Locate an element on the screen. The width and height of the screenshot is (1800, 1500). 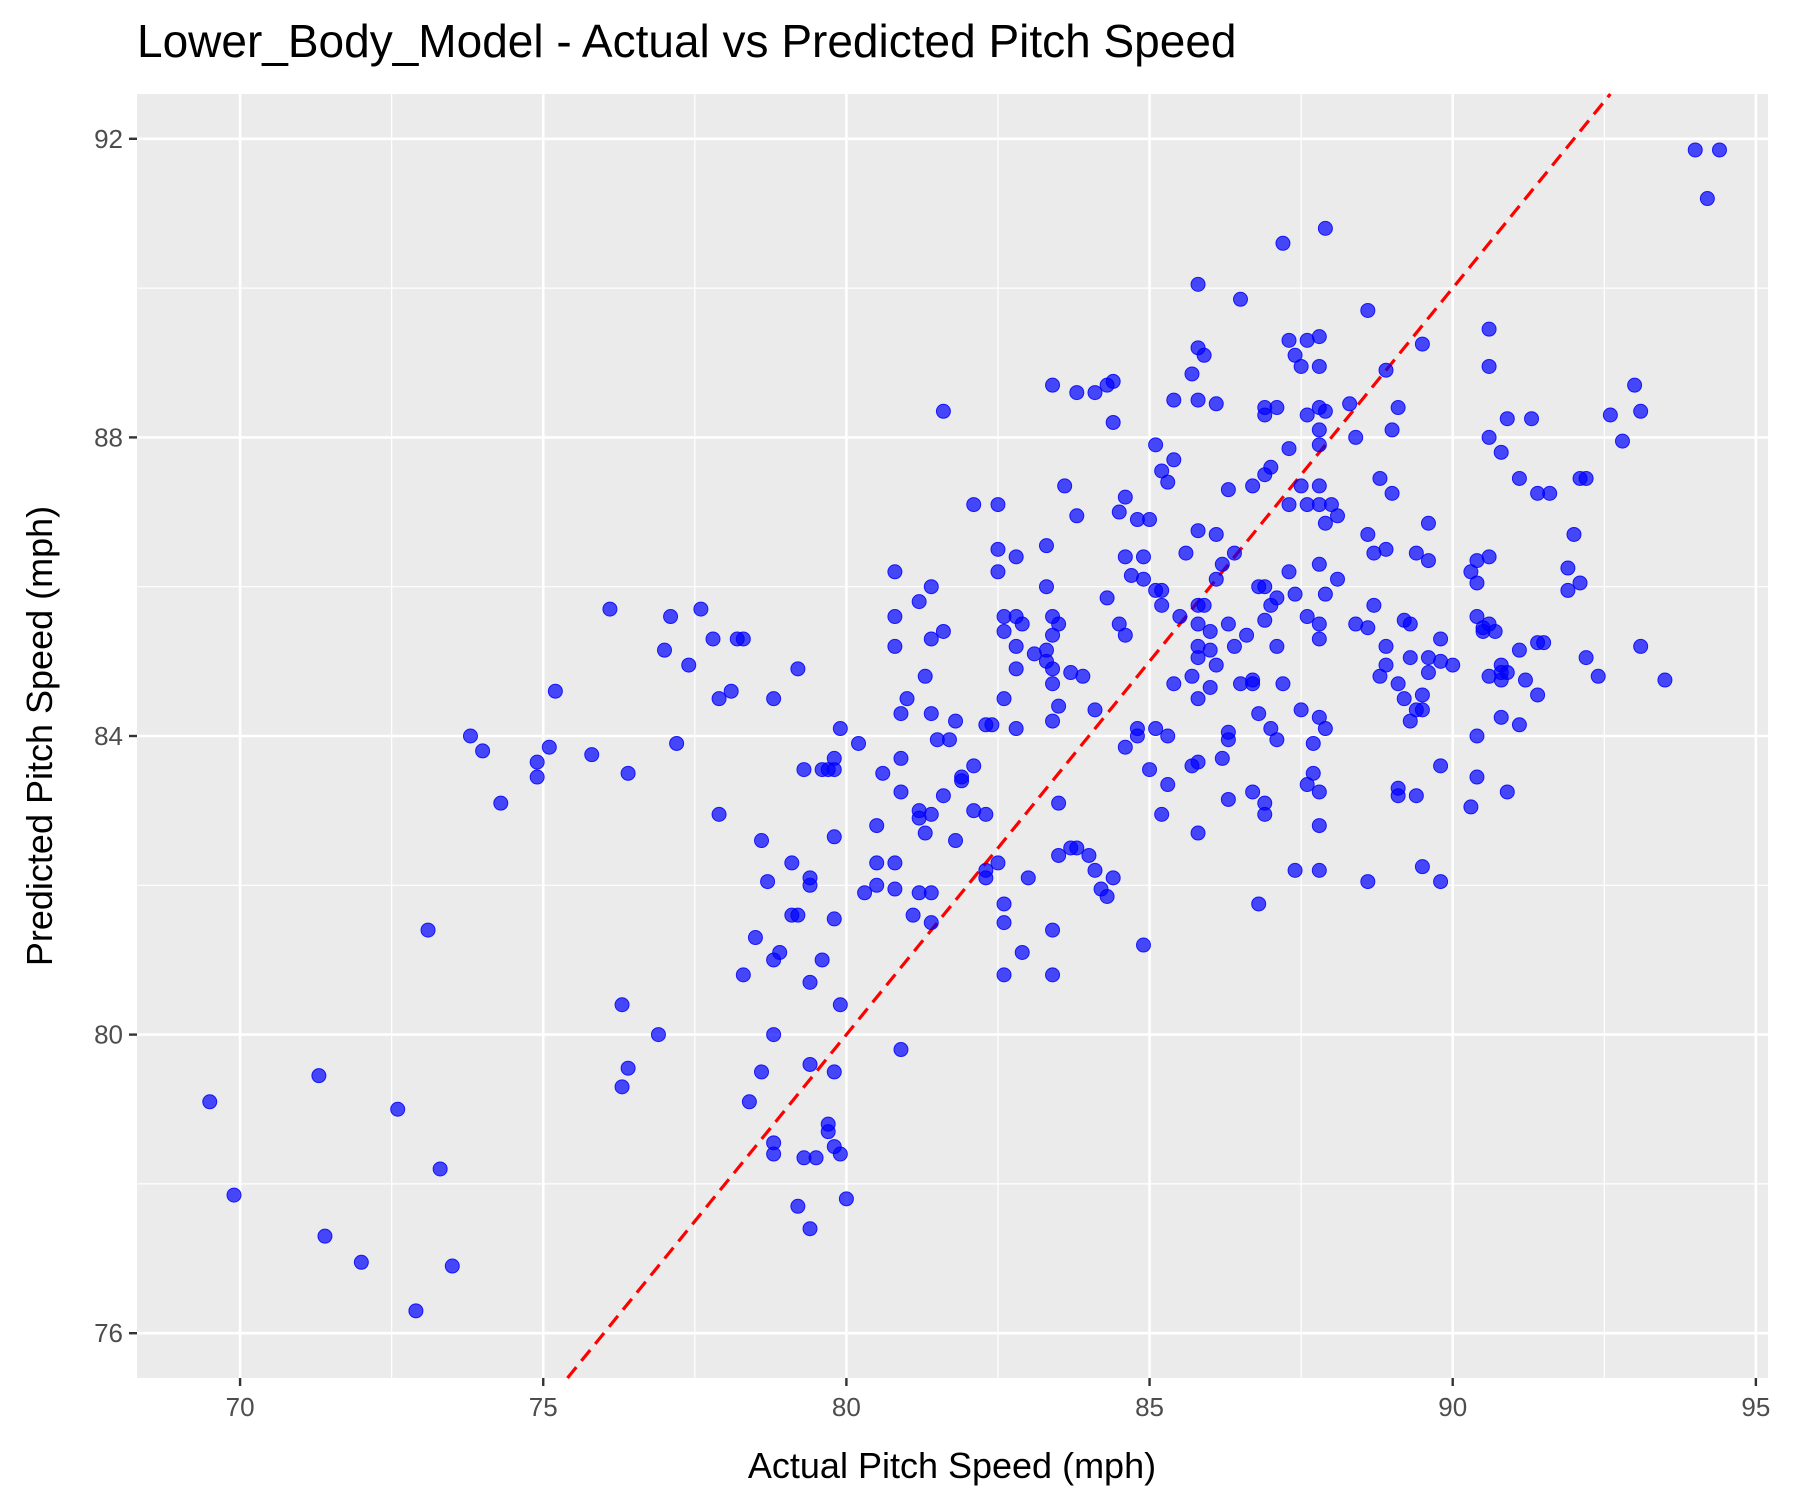
x-tick-label: 80 is located at coordinates (846, 1407).